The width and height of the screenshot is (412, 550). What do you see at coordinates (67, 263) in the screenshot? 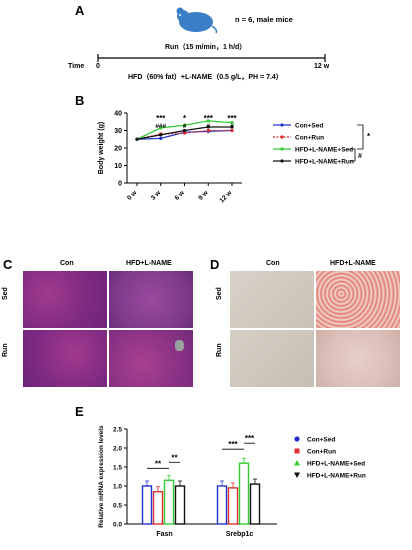
I see `c-col-con: Con` at bounding box center [67, 263].